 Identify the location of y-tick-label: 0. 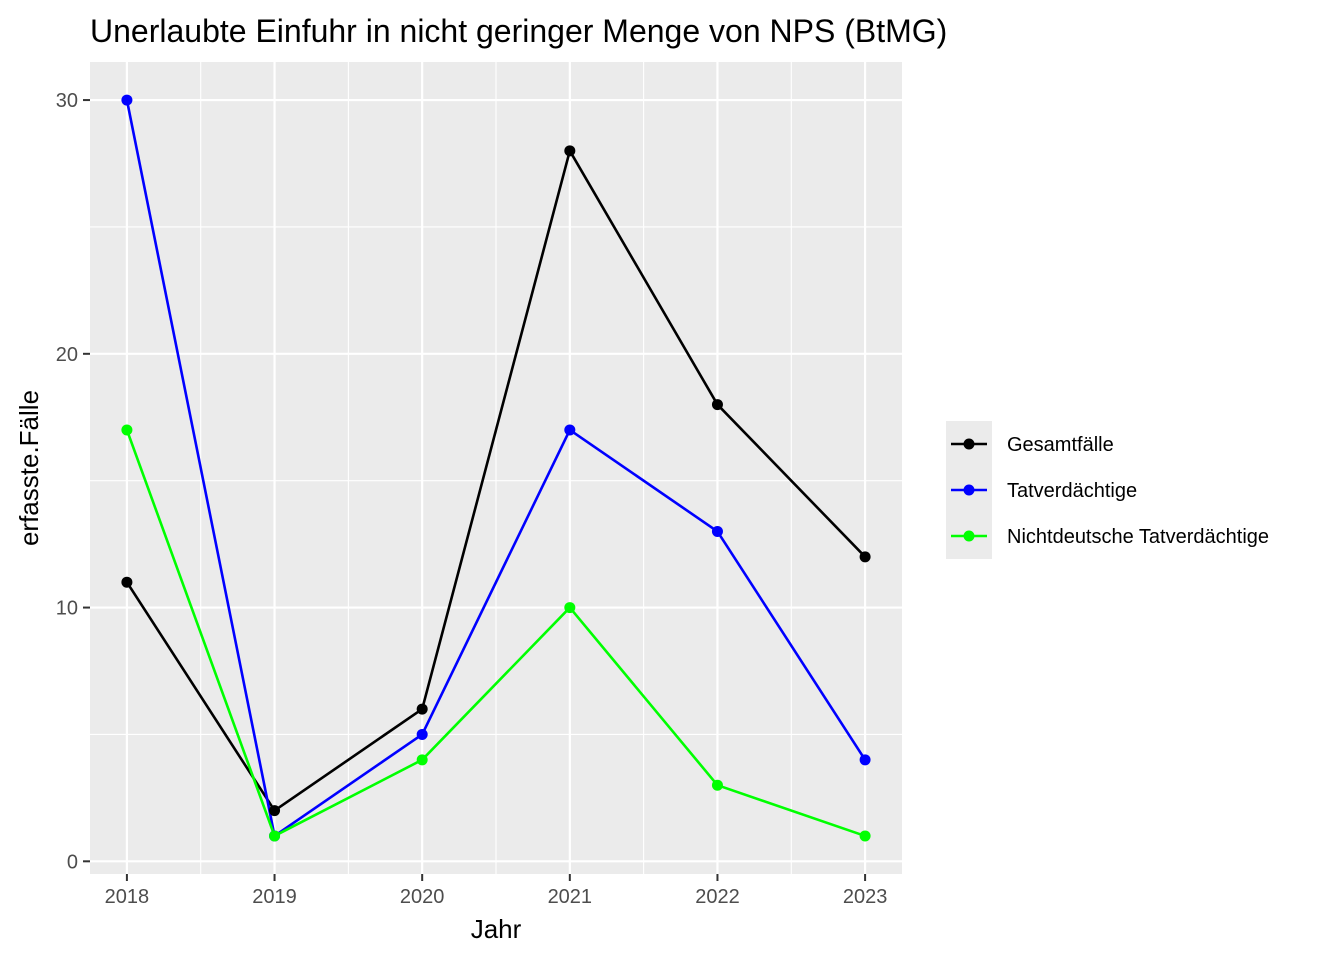
(72, 862).